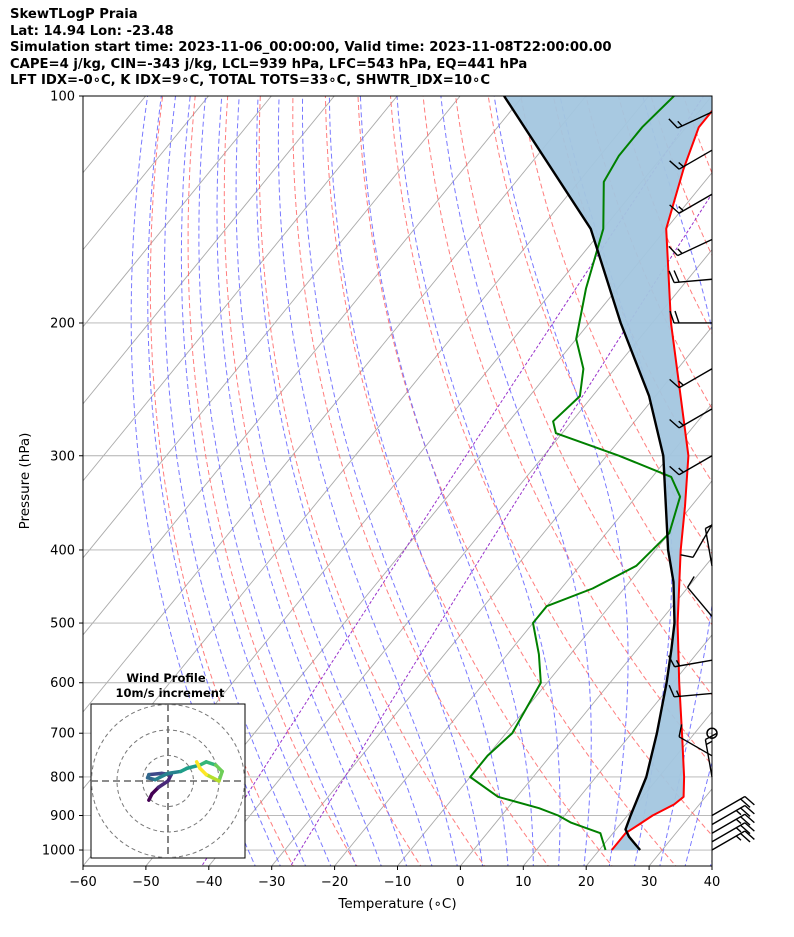 The height and width of the screenshot is (937, 794). I want to click on x-tick-label: −40, so click(208, 882).